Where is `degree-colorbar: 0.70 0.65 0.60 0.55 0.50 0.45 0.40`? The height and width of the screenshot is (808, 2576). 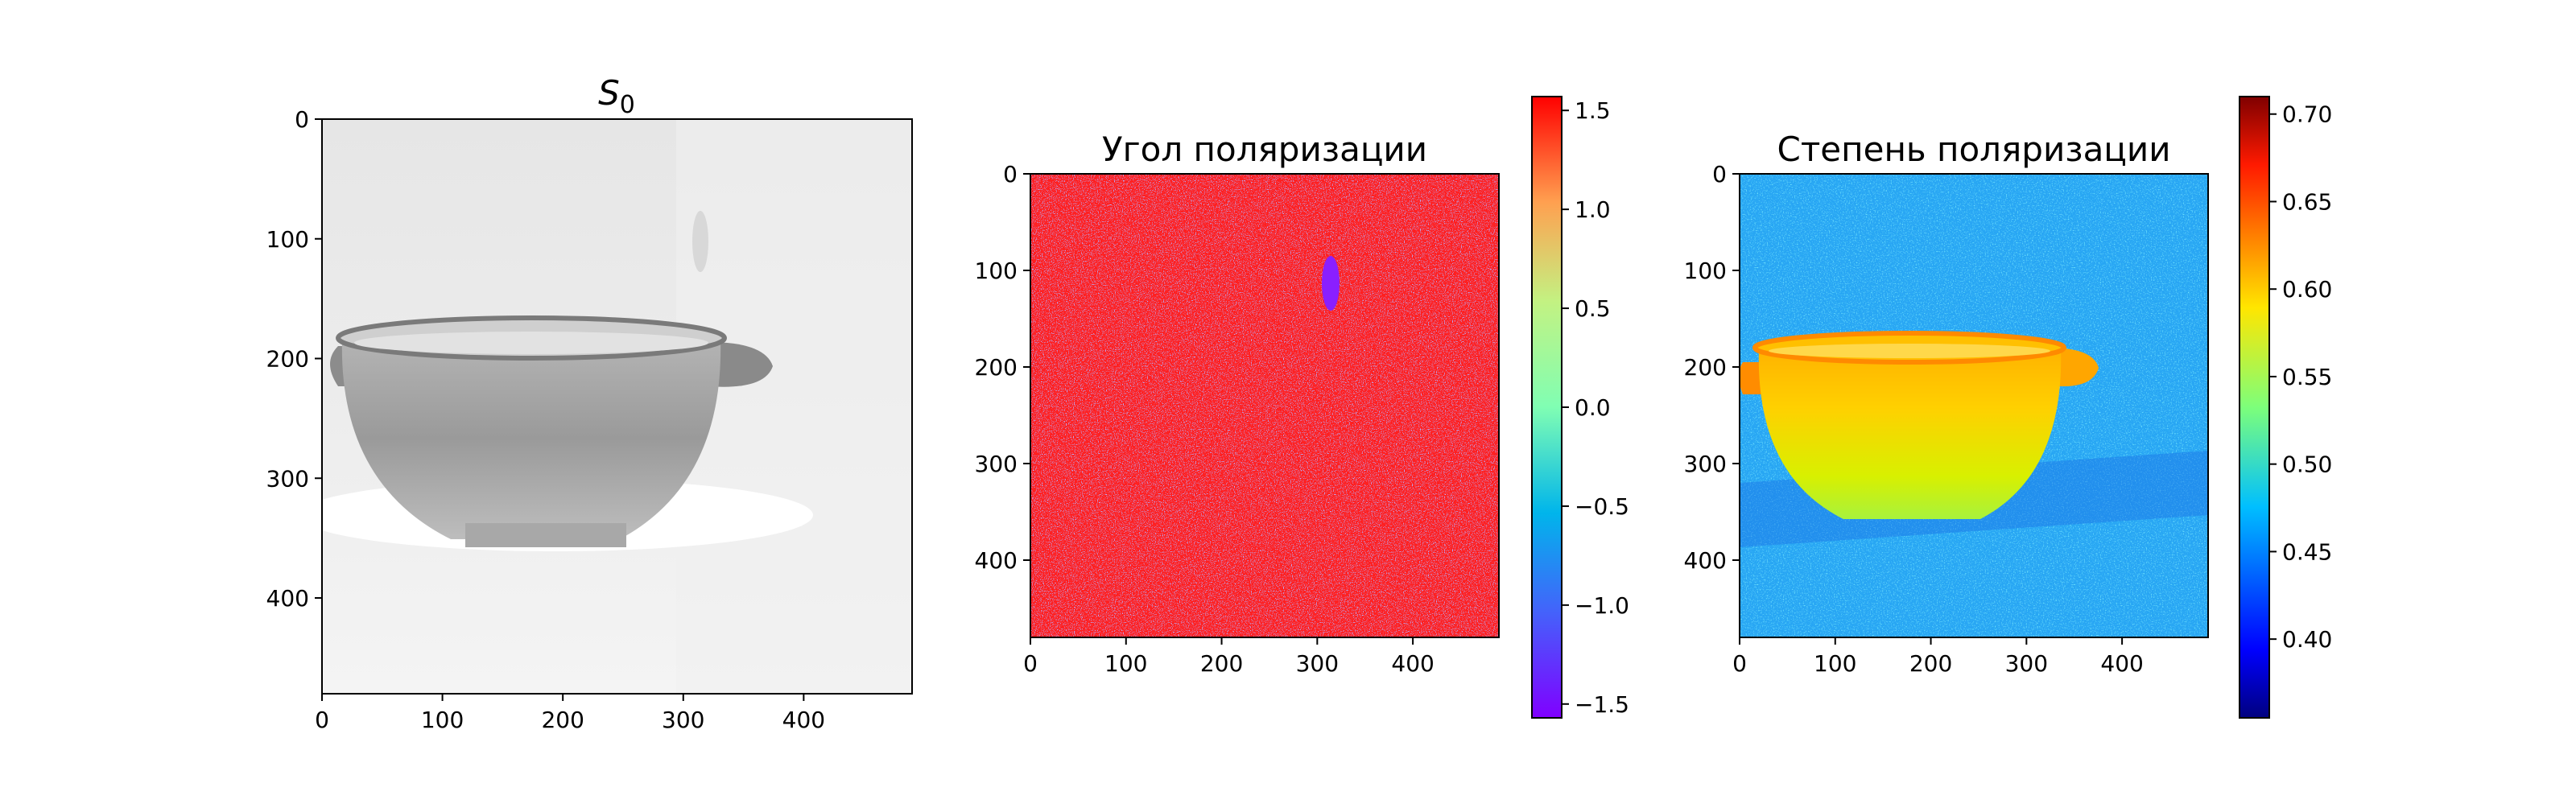
degree-colorbar: 0.70 0.65 0.60 0.55 0.50 0.45 0.40 is located at coordinates (2285, 407).